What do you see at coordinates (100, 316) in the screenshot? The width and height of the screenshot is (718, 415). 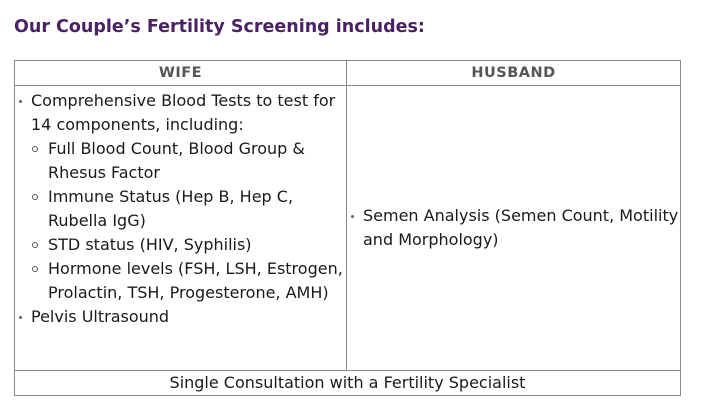 I see `pelvis-ultrasound-label: Pelvis Ultrasound` at bounding box center [100, 316].